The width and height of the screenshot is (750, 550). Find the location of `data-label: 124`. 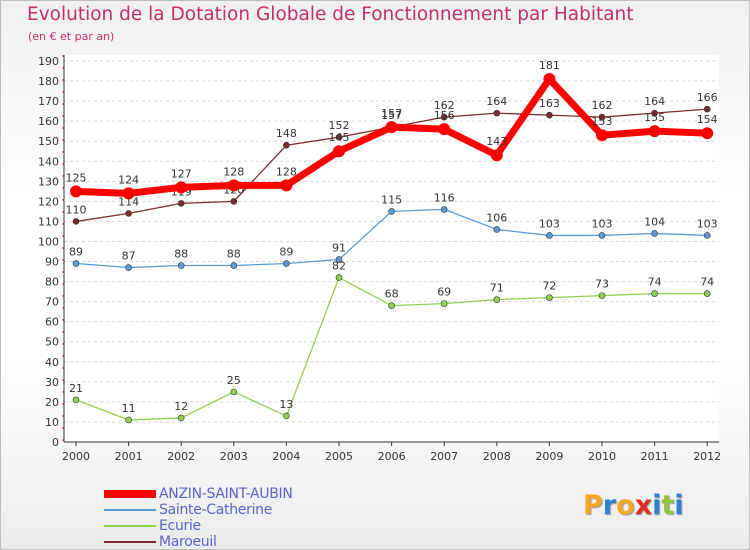

data-label: 124 is located at coordinates (128, 179).